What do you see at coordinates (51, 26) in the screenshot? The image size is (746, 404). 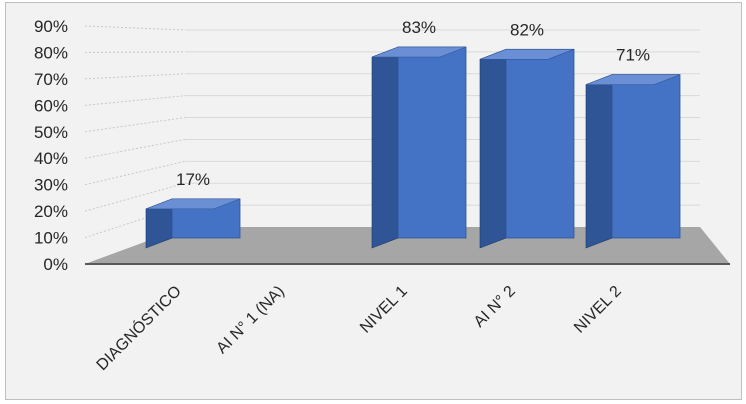 I see `y-tick-label: 90%` at bounding box center [51, 26].